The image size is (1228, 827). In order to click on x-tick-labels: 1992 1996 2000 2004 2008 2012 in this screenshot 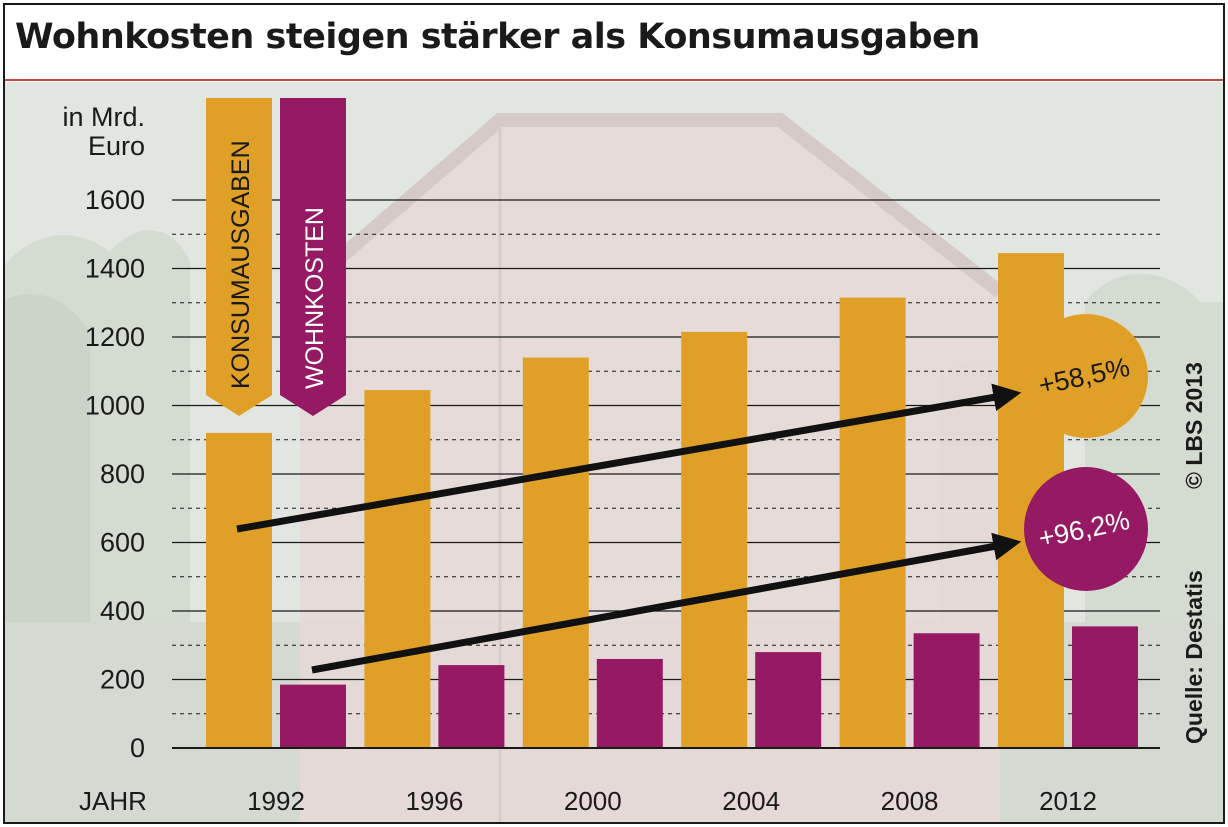, I will do `click(672, 801)`.